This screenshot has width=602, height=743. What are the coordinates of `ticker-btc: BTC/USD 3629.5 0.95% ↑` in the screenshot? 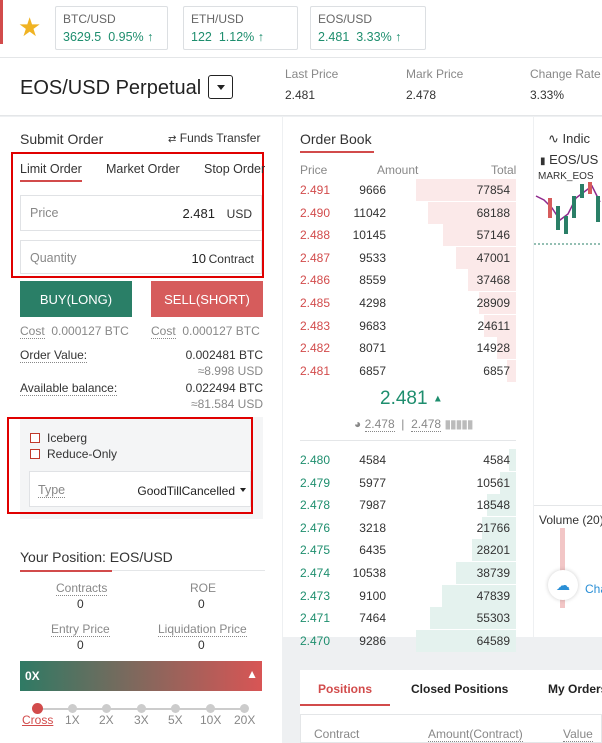 It's located at (111, 28).